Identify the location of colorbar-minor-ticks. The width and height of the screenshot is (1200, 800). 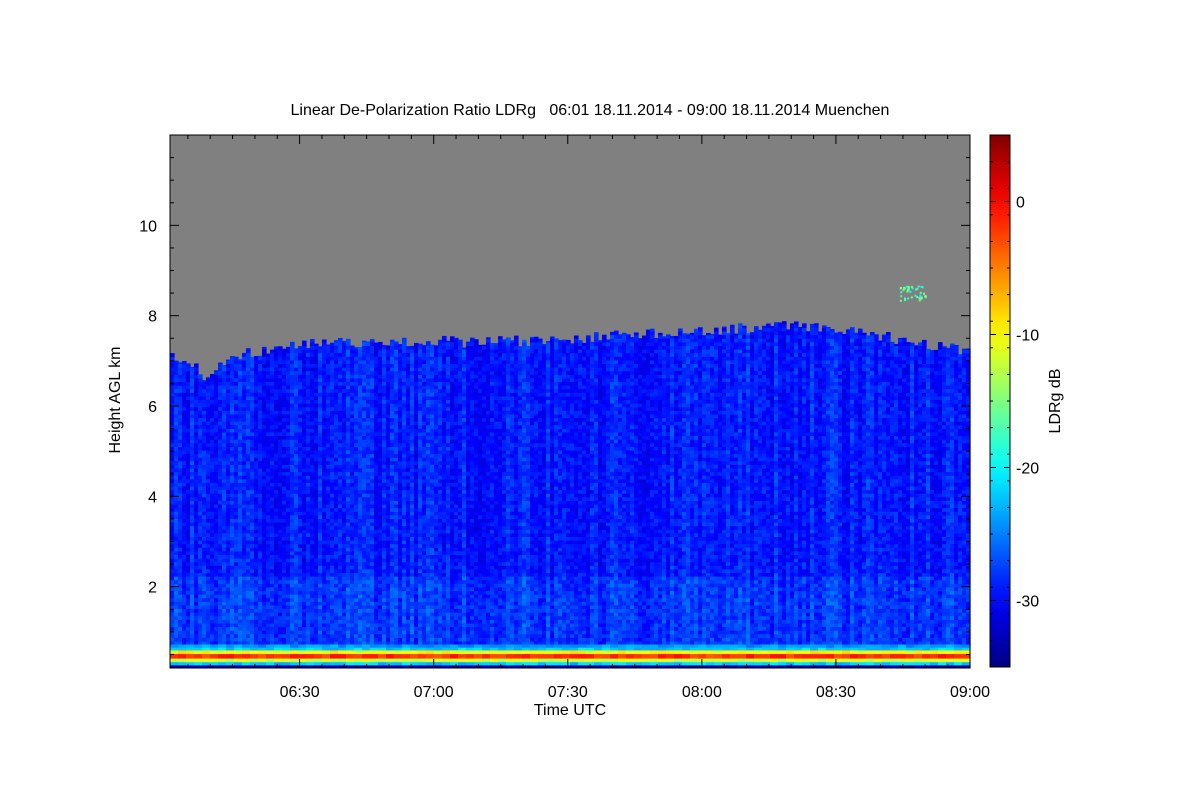
(1000, 401).